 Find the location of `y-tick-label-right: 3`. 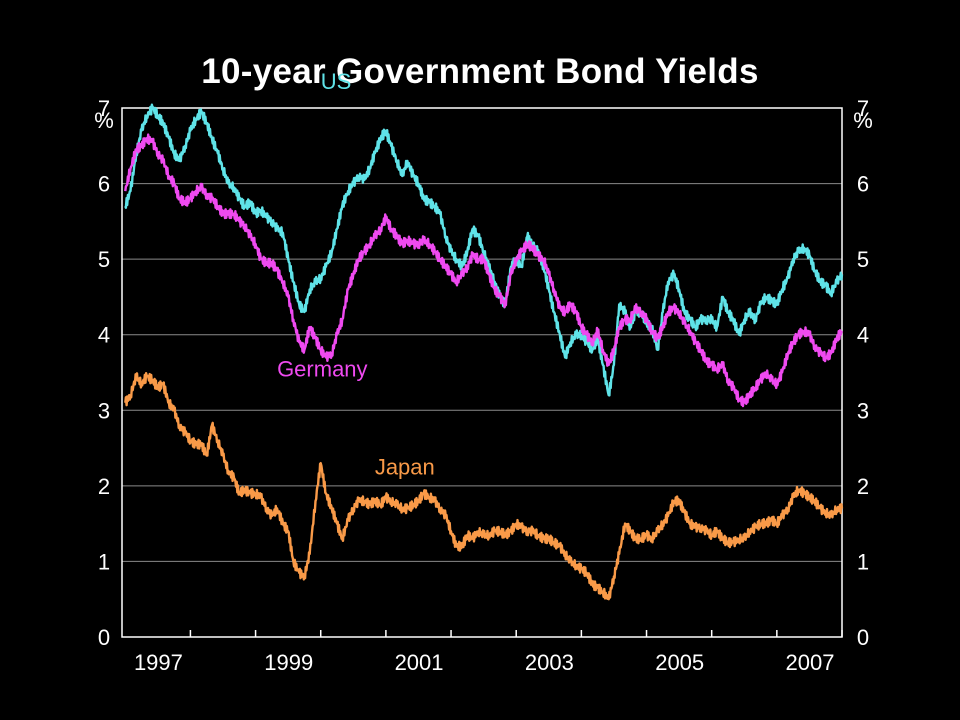

y-tick-label-right: 3 is located at coordinates (863, 410).